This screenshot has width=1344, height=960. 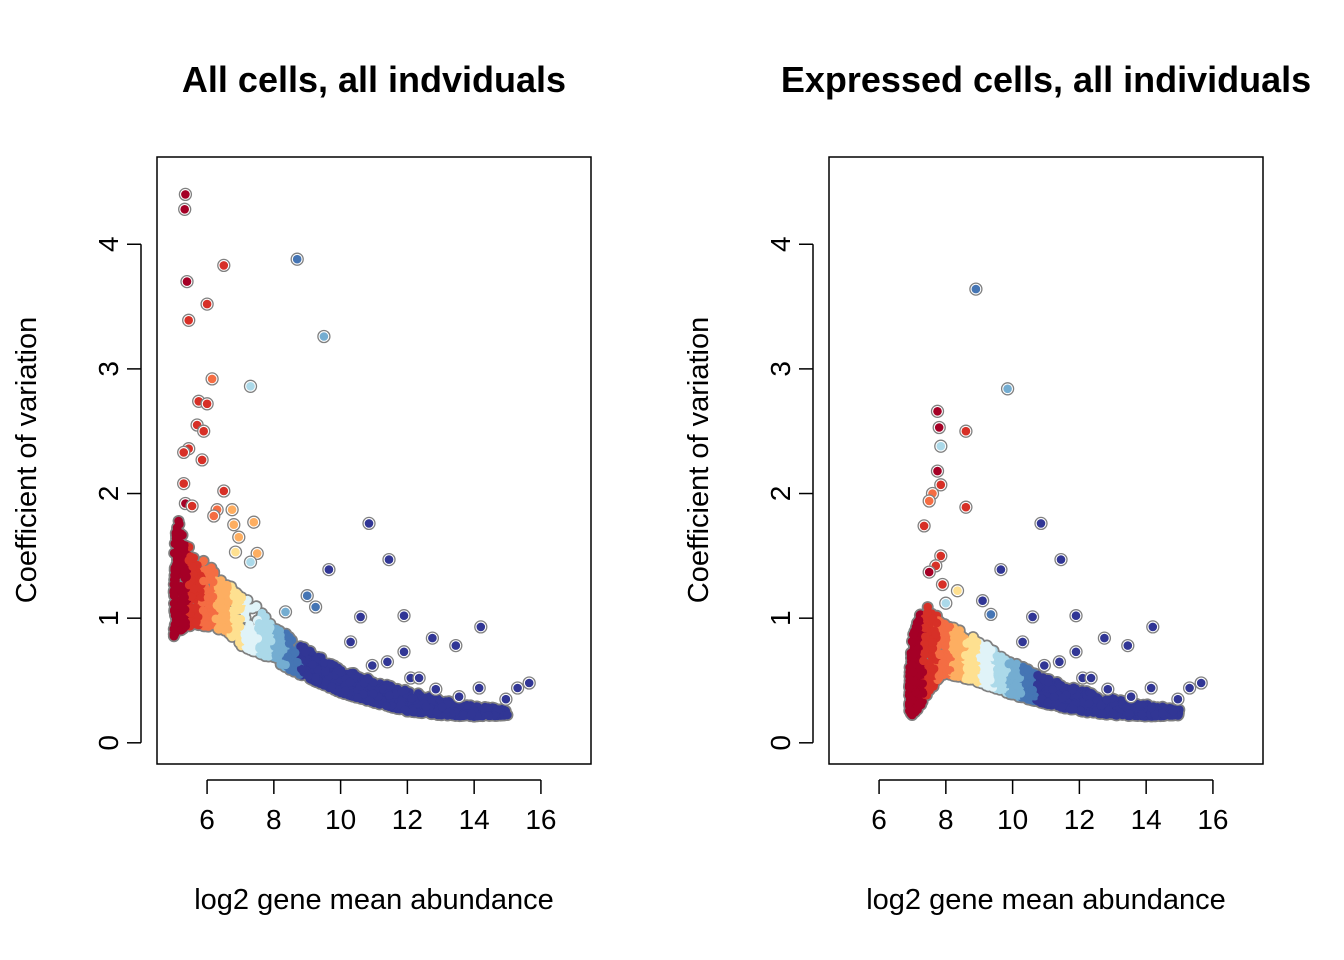 What do you see at coordinates (378, 807) in the screenshot?
I see `x-axis: 6 8 10 12 14 16` at bounding box center [378, 807].